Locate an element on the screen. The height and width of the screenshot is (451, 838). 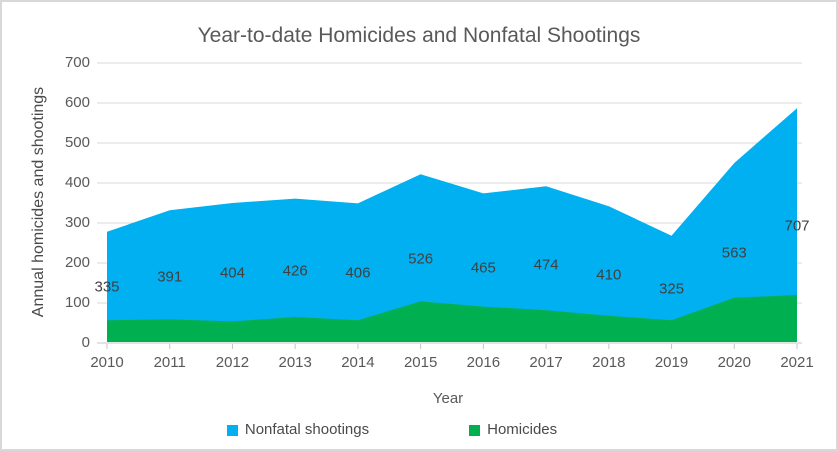
y-tick-label-600: 600 is located at coordinates (77, 102).